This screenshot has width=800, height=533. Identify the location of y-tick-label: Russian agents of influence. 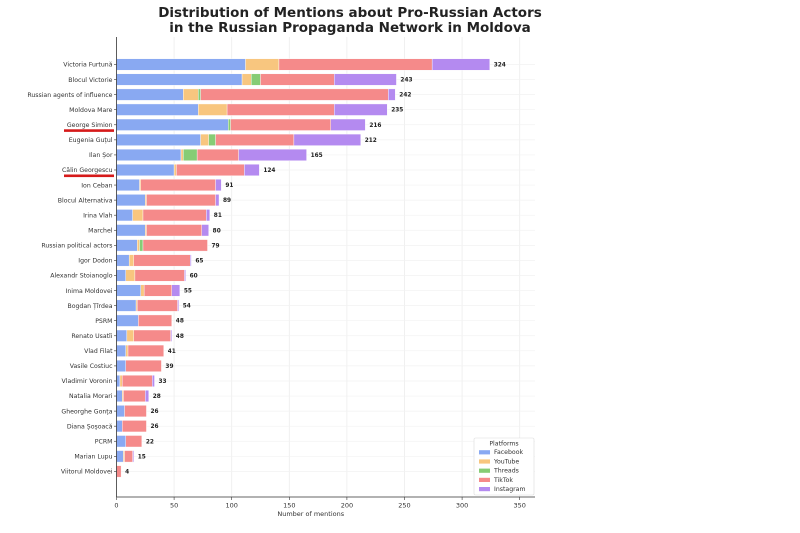
(69, 95).